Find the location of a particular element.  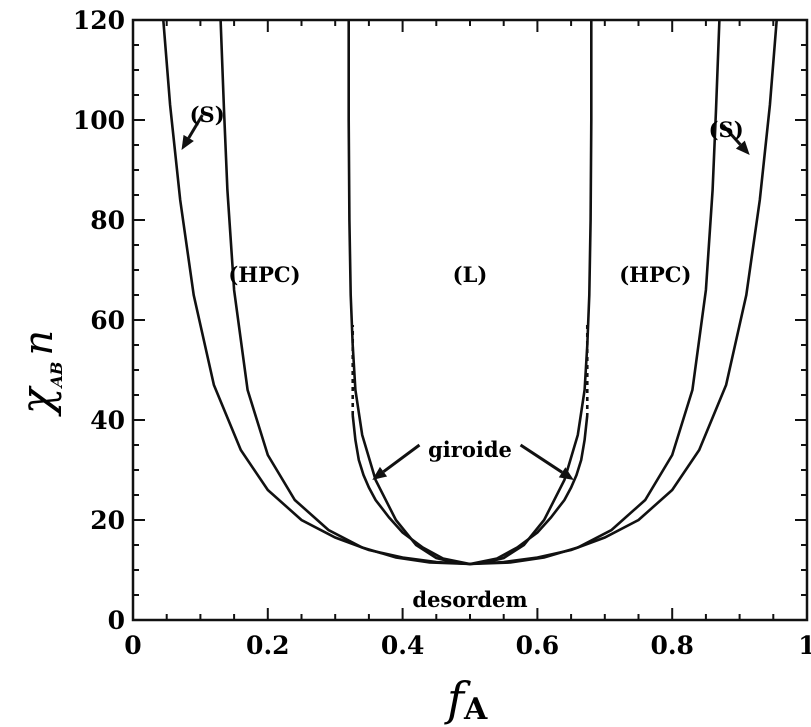

y-tick-label: 100 is located at coordinates (99, 120).